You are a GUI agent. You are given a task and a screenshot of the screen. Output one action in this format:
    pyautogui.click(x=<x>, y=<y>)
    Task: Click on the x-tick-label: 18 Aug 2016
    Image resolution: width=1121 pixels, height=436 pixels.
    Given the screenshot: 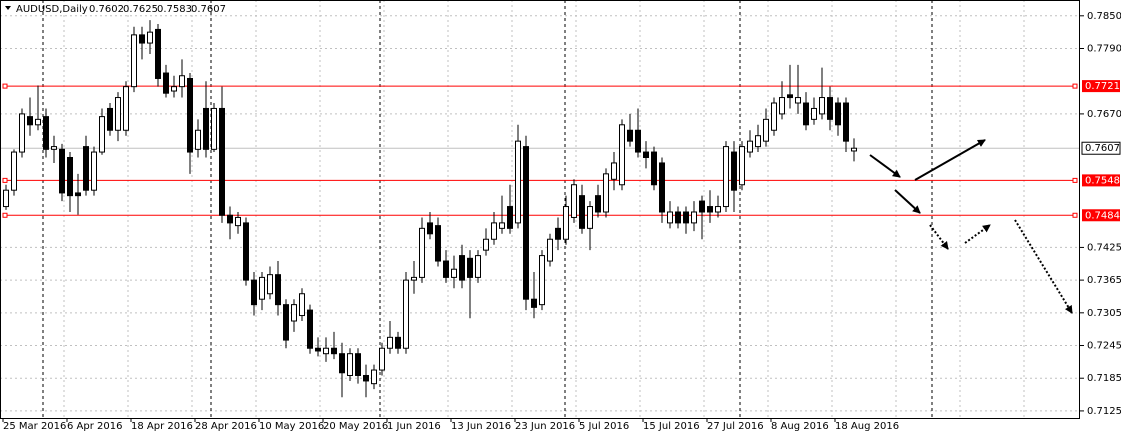 What is the action you would take?
    pyautogui.click(x=867, y=426)
    